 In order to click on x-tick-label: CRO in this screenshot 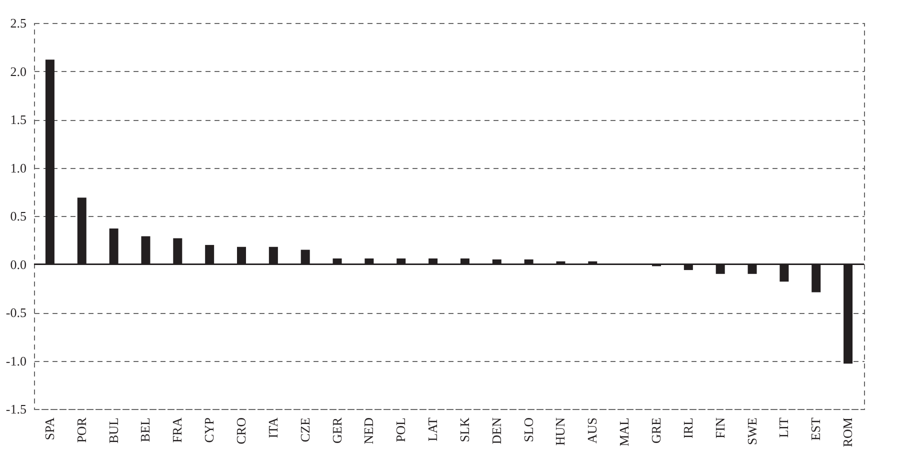, I will do `click(241, 431)`.